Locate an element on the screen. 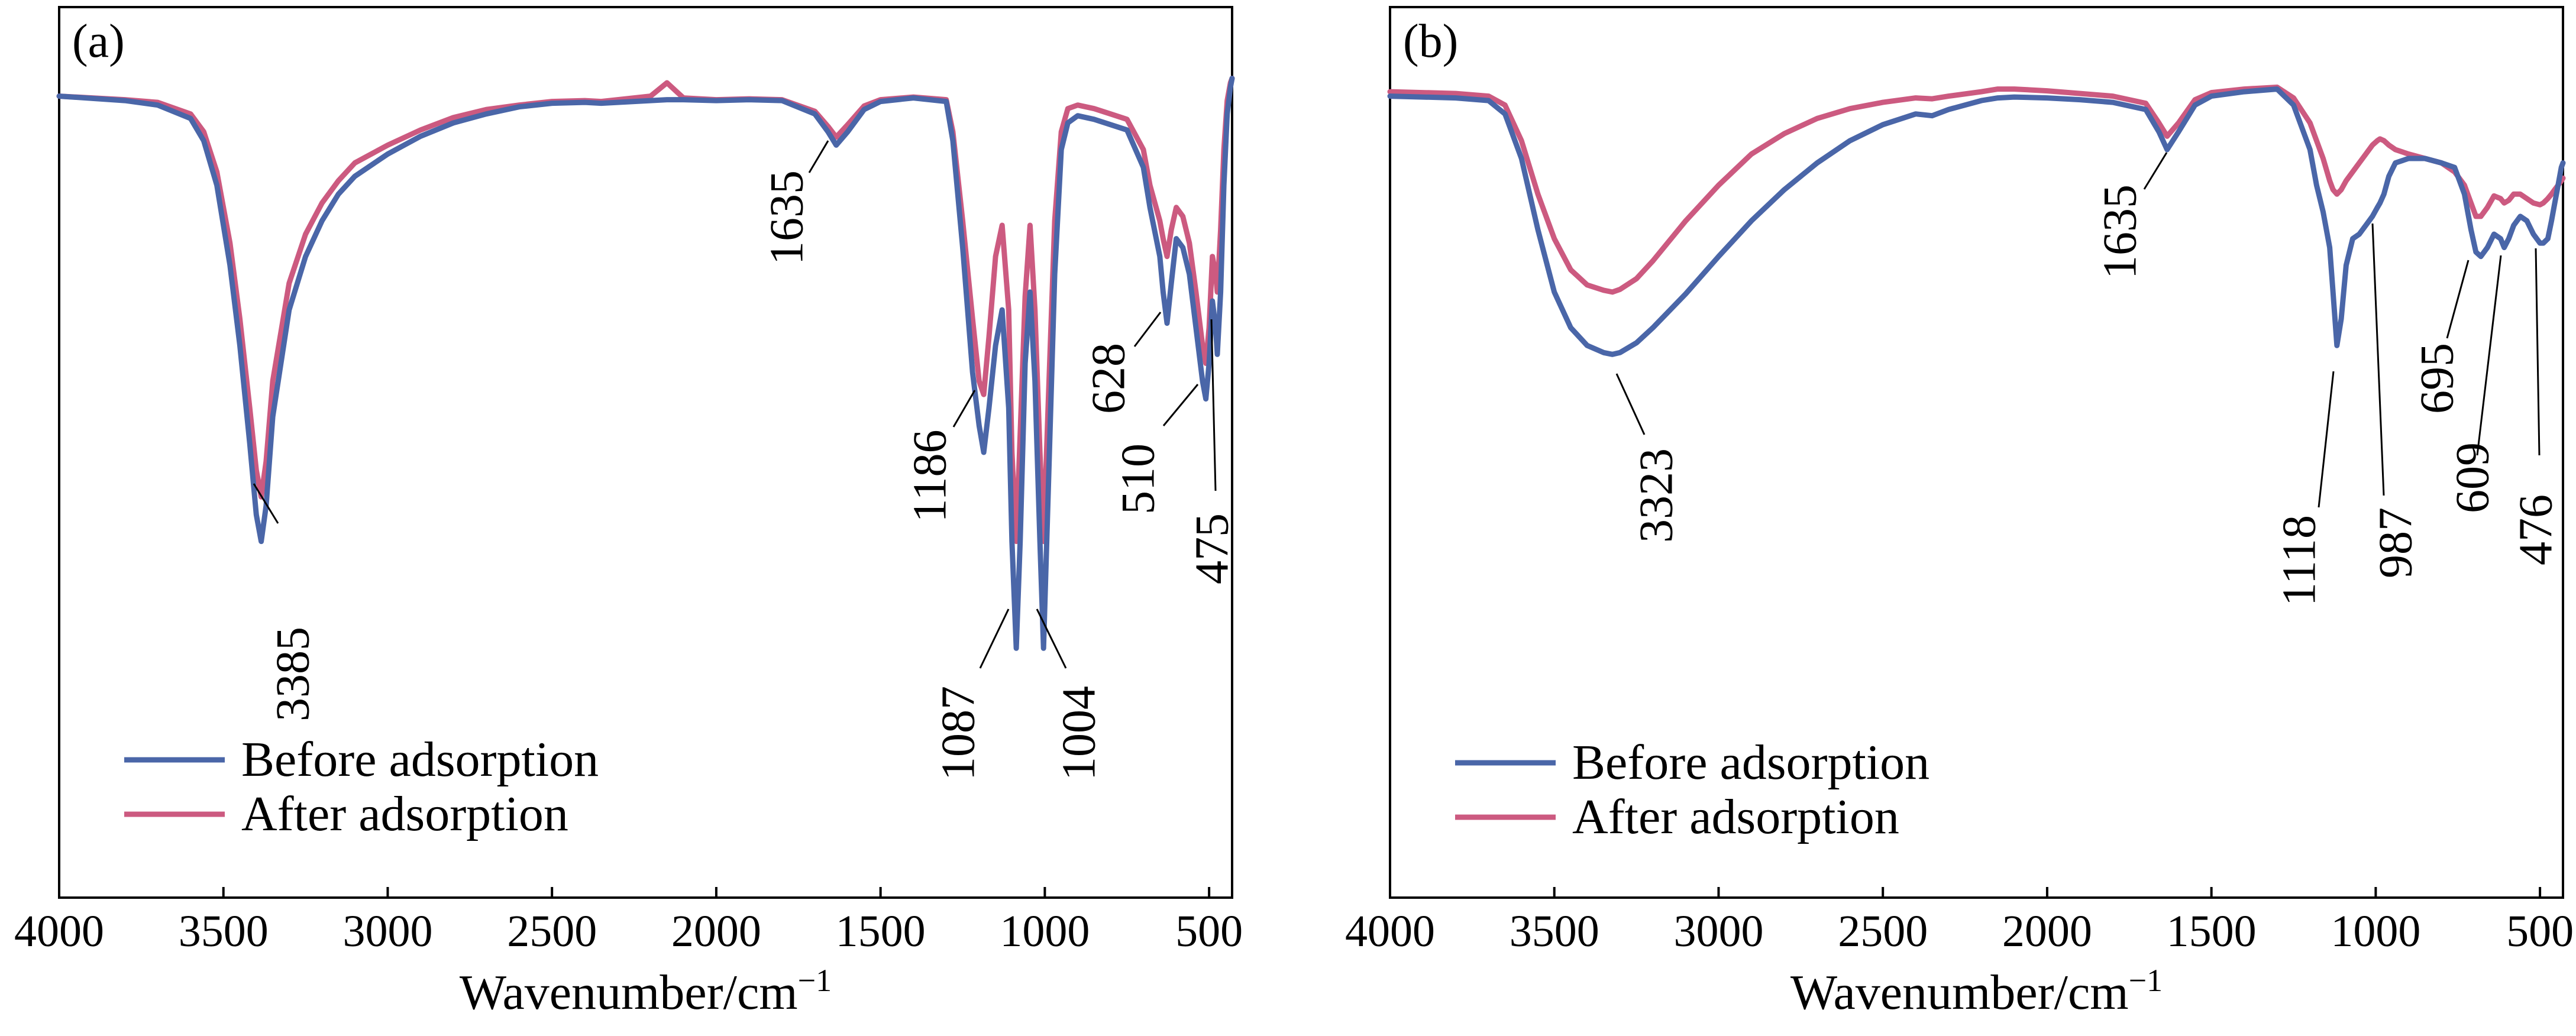 This screenshot has width=2576, height=1036. peak-label: 475 is located at coordinates (1212, 548).